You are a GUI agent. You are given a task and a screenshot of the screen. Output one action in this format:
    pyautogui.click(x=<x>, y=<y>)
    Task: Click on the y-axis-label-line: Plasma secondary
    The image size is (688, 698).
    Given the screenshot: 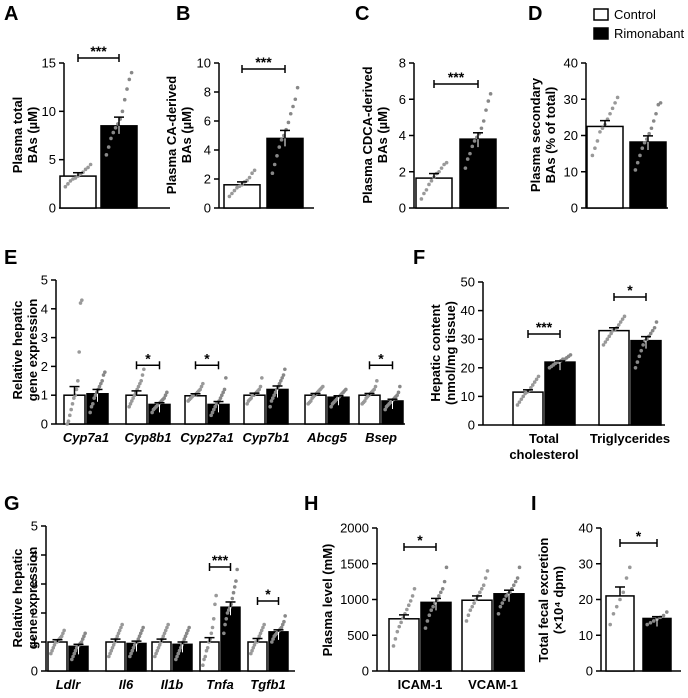 What is the action you would take?
    pyautogui.click(x=535, y=134)
    